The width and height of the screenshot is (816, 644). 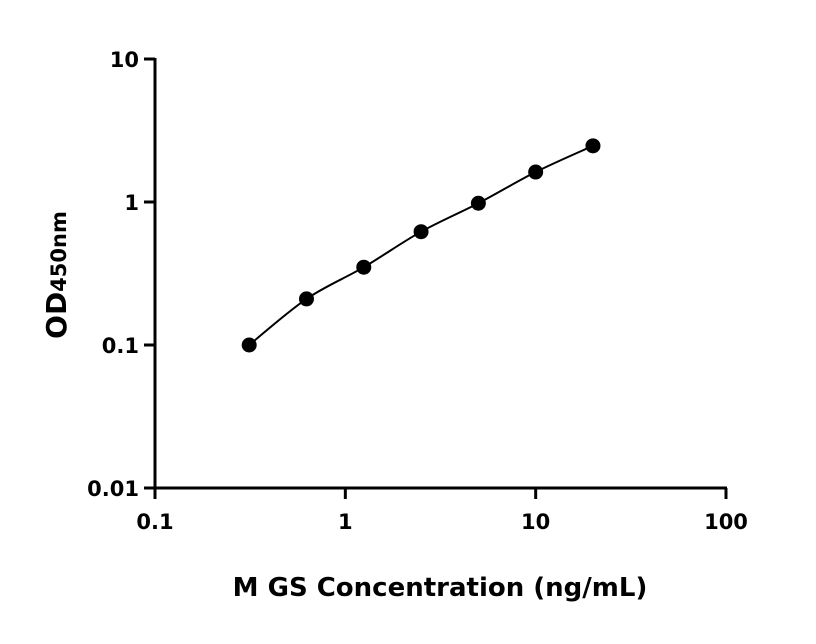 I want to click on y-tick-label: 10, so click(x=124, y=60).